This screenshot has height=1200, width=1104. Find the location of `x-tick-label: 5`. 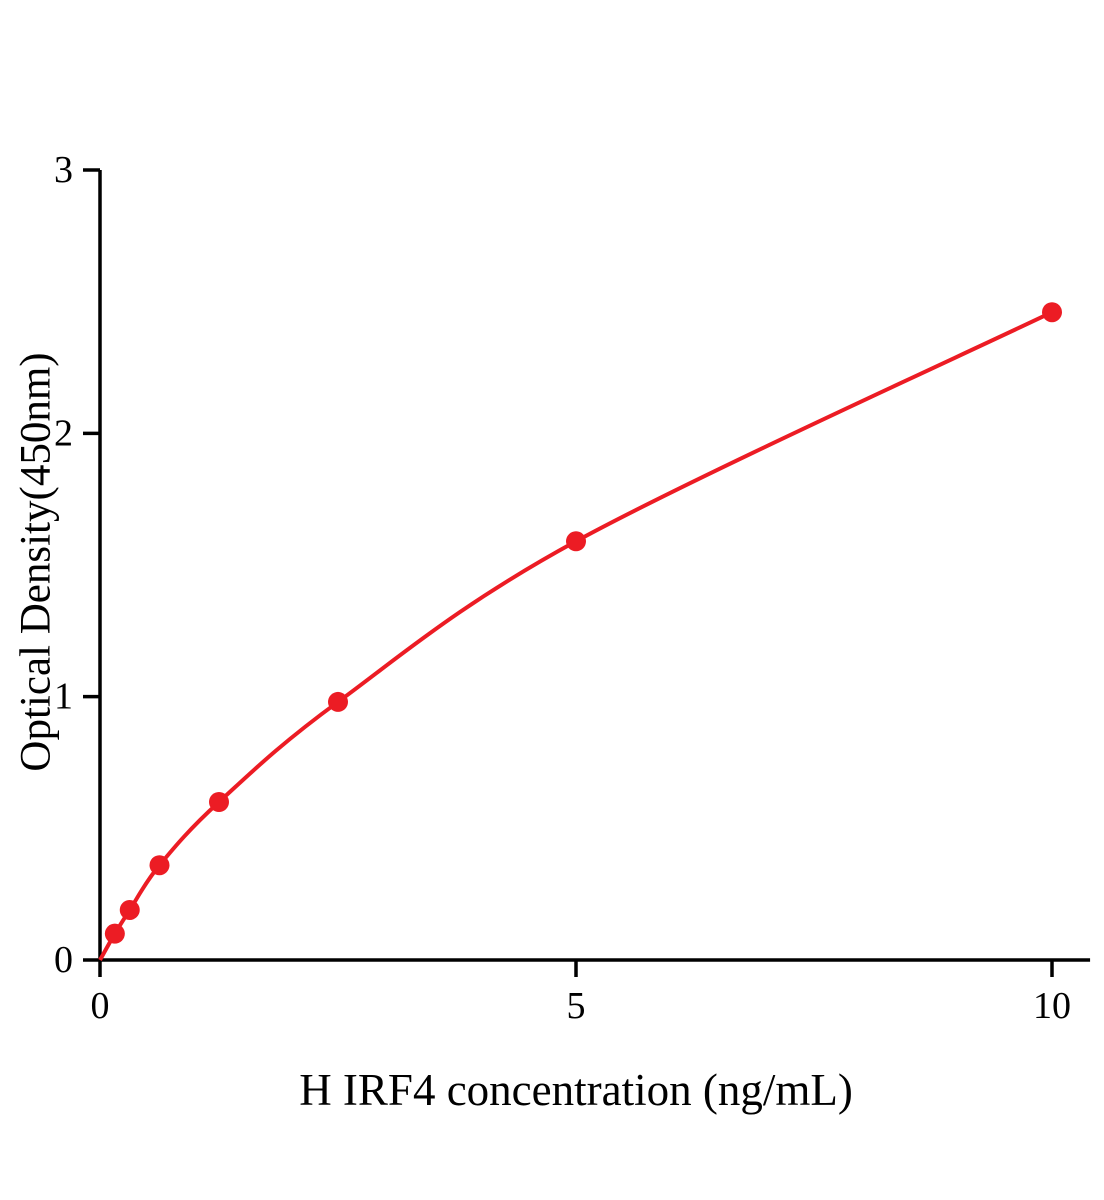

x-tick-label: 5 is located at coordinates (576, 1006).